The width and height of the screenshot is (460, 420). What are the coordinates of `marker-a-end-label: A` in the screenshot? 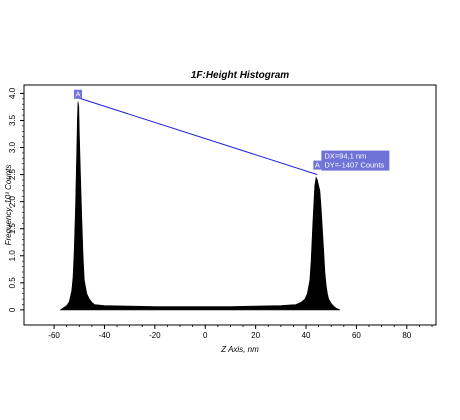 It's located at (317, 165).